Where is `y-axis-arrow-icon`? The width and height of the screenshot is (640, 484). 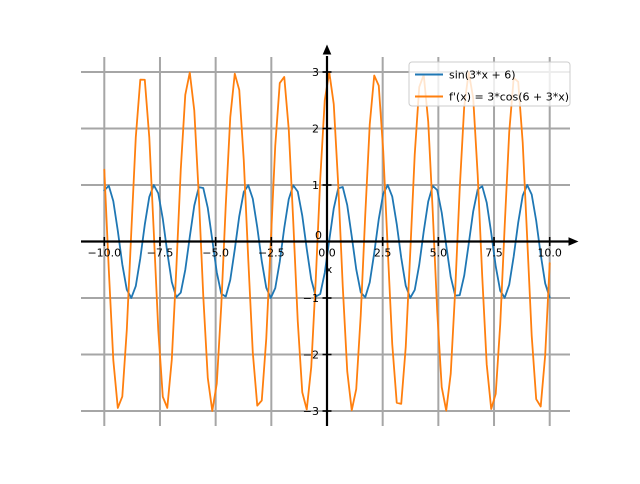 y-axis-arrow-icon is located at coordinates (327, 49).